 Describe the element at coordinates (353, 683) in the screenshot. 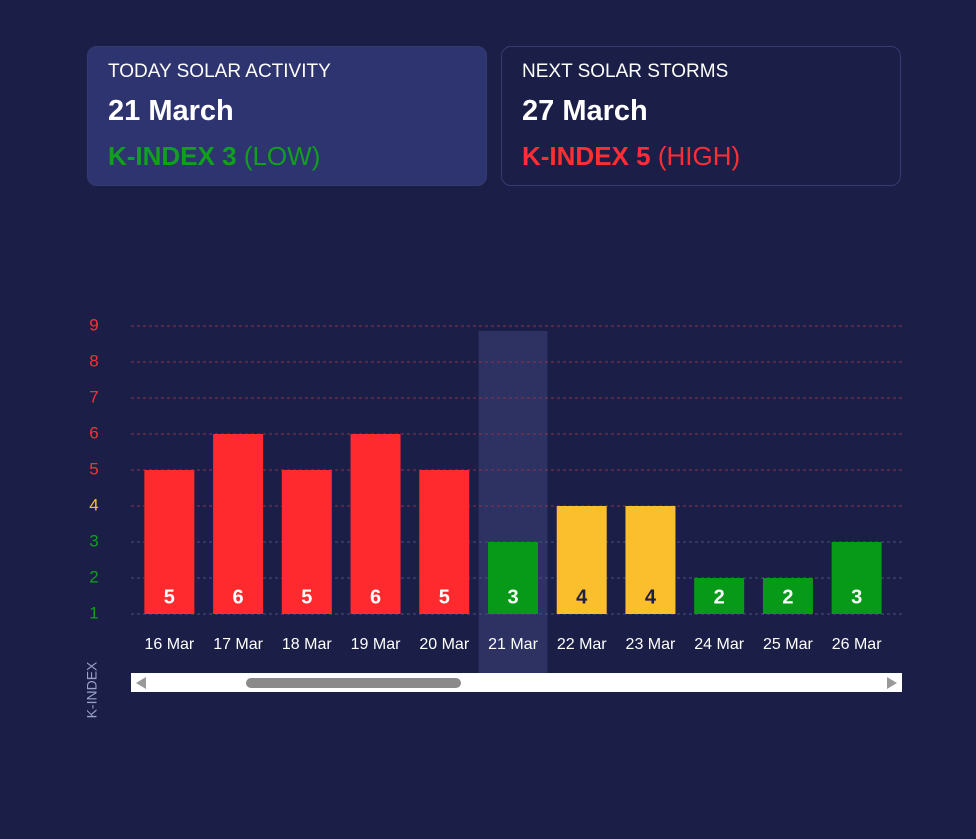

I see `scroll-thumb` at that location.